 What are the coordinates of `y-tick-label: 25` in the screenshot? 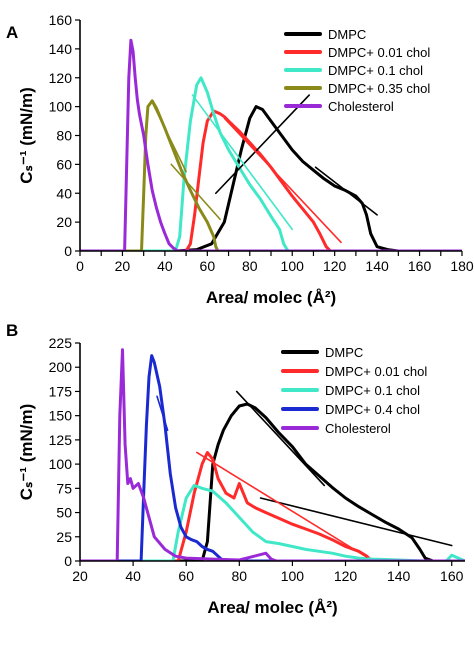 It's located at (64, 537).